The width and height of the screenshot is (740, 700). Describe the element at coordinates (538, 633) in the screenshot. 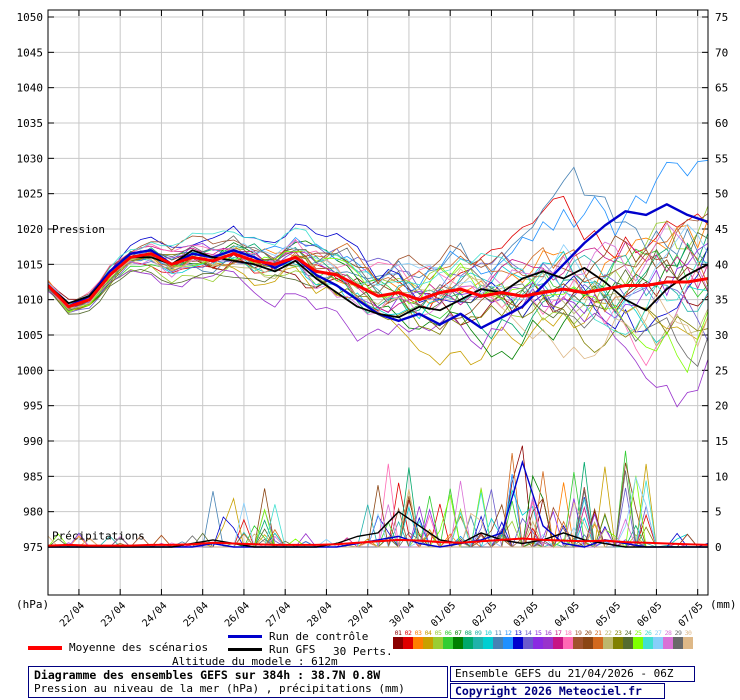

I see `perturbation-number: 15` at that location.